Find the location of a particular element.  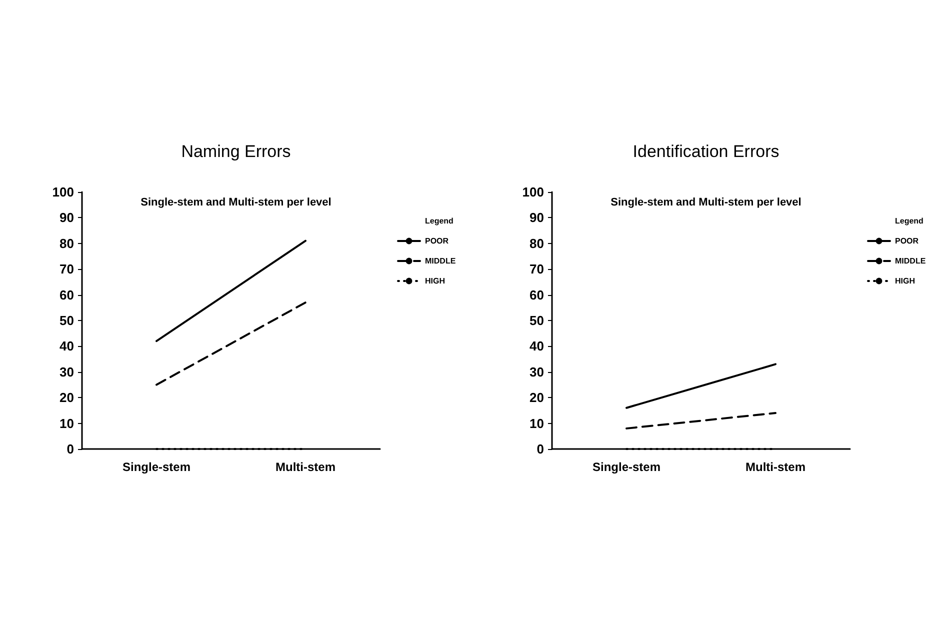

chart-title: Identification Errors is located at coordinates (706, 151).